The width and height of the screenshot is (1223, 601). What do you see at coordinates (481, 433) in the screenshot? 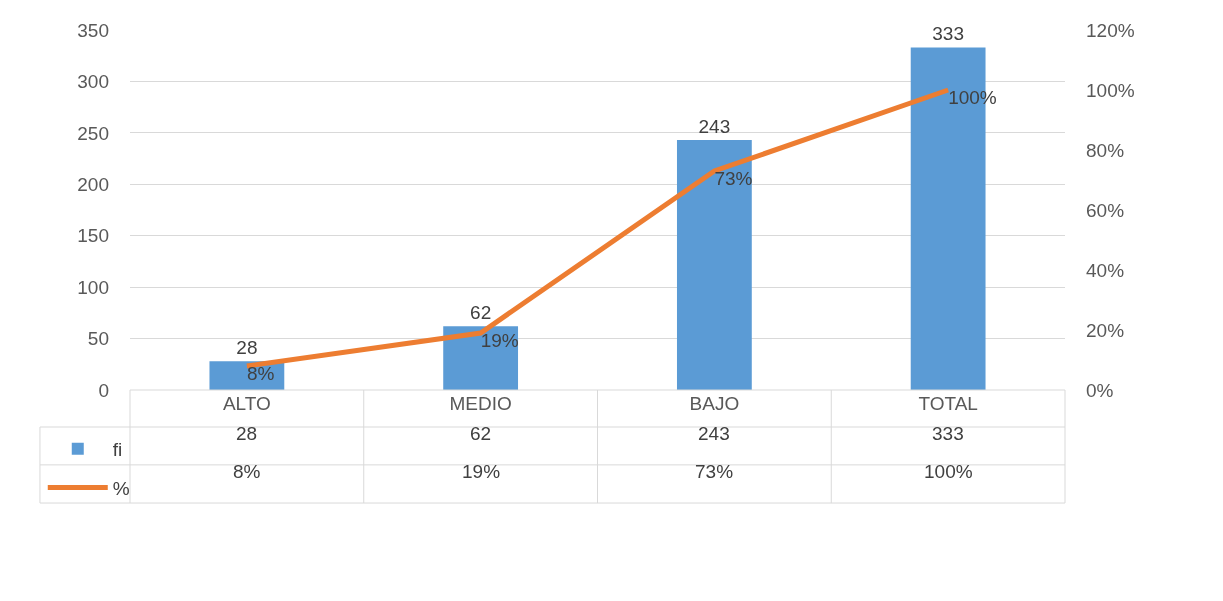
I see `data-label: 62` at bounding box center [481, 433].